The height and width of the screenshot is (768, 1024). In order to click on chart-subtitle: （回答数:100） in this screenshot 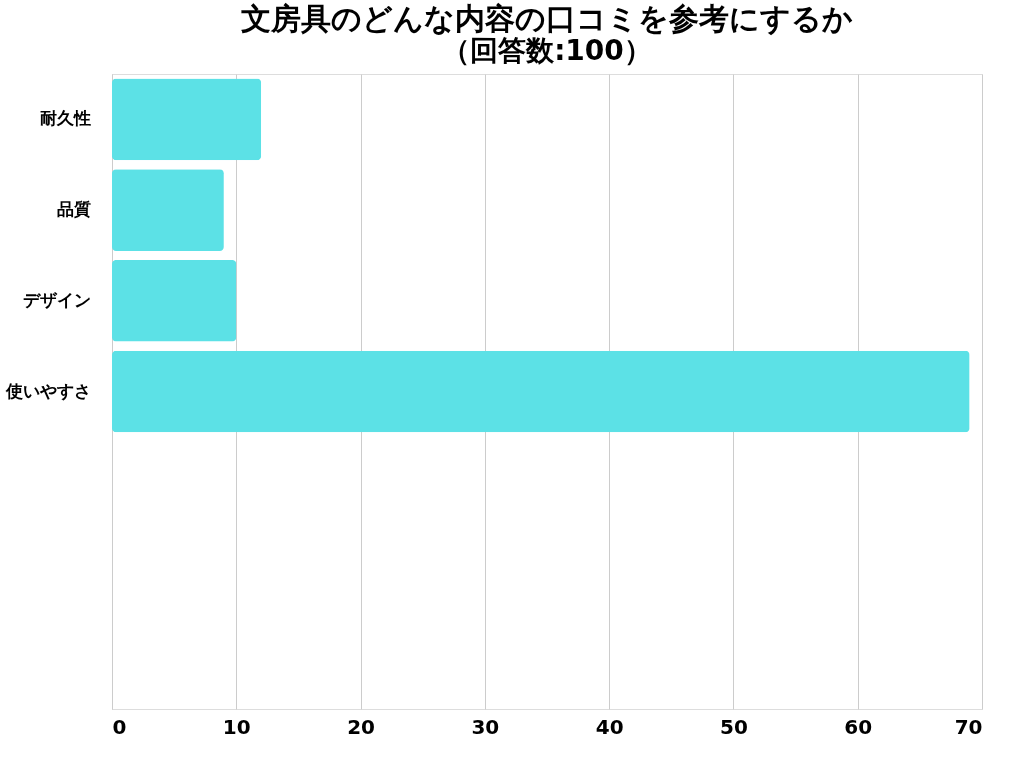, I will do `click(547, 50)`.